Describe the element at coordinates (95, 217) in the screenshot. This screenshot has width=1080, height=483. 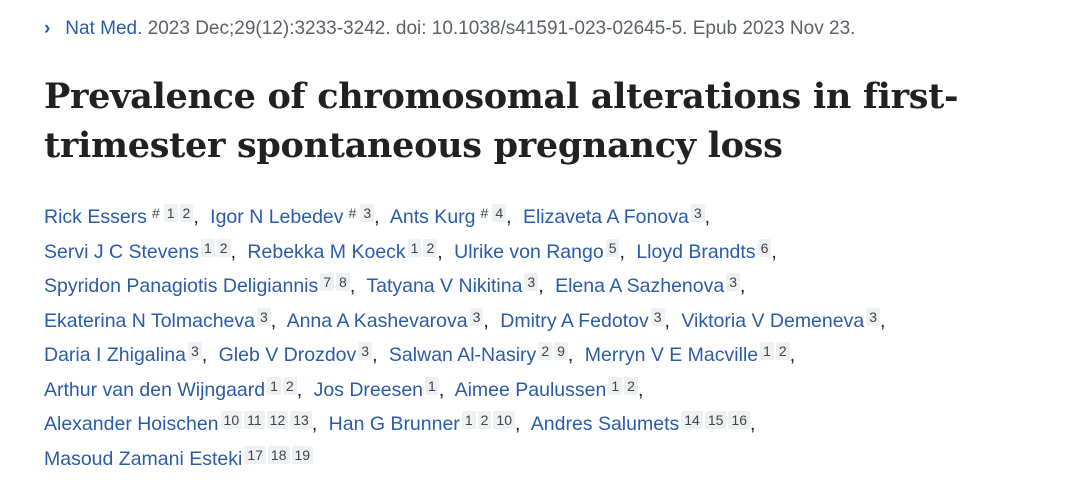
I see `author-name: Rick Essers` at that location.